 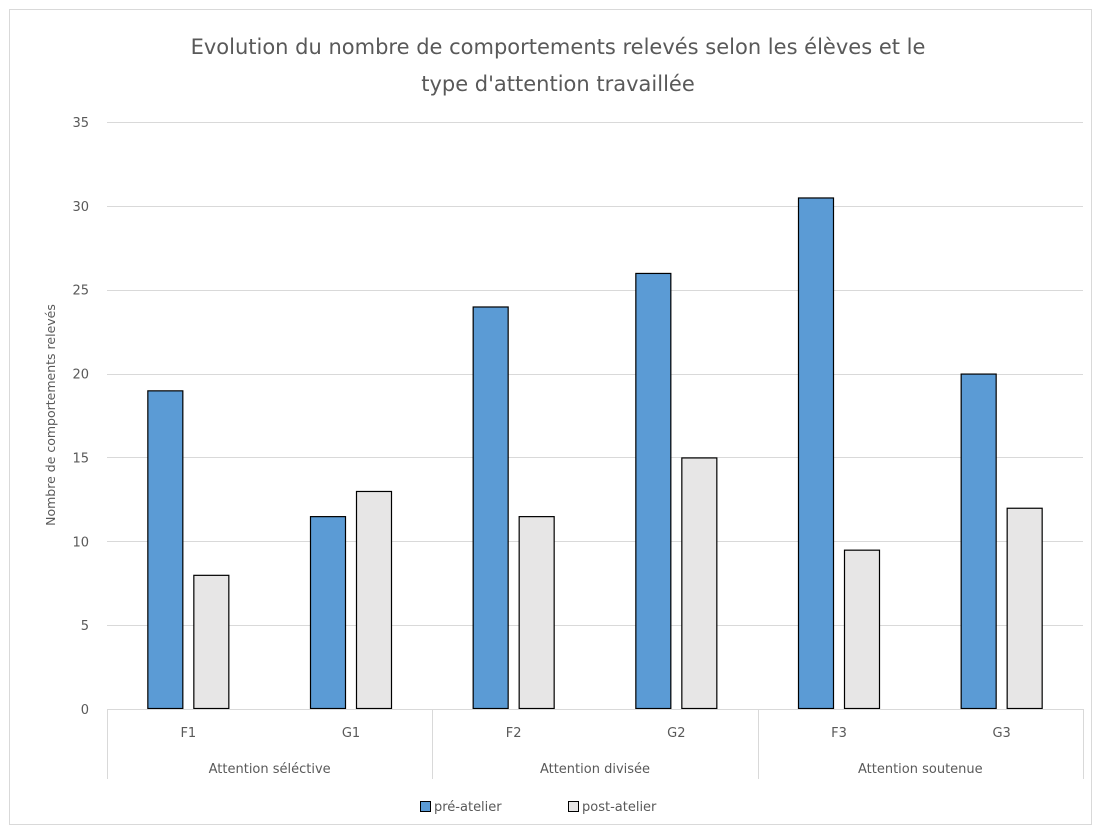 I want to click on x-group-label: Attention séléctive, so click(x=270, y=769).